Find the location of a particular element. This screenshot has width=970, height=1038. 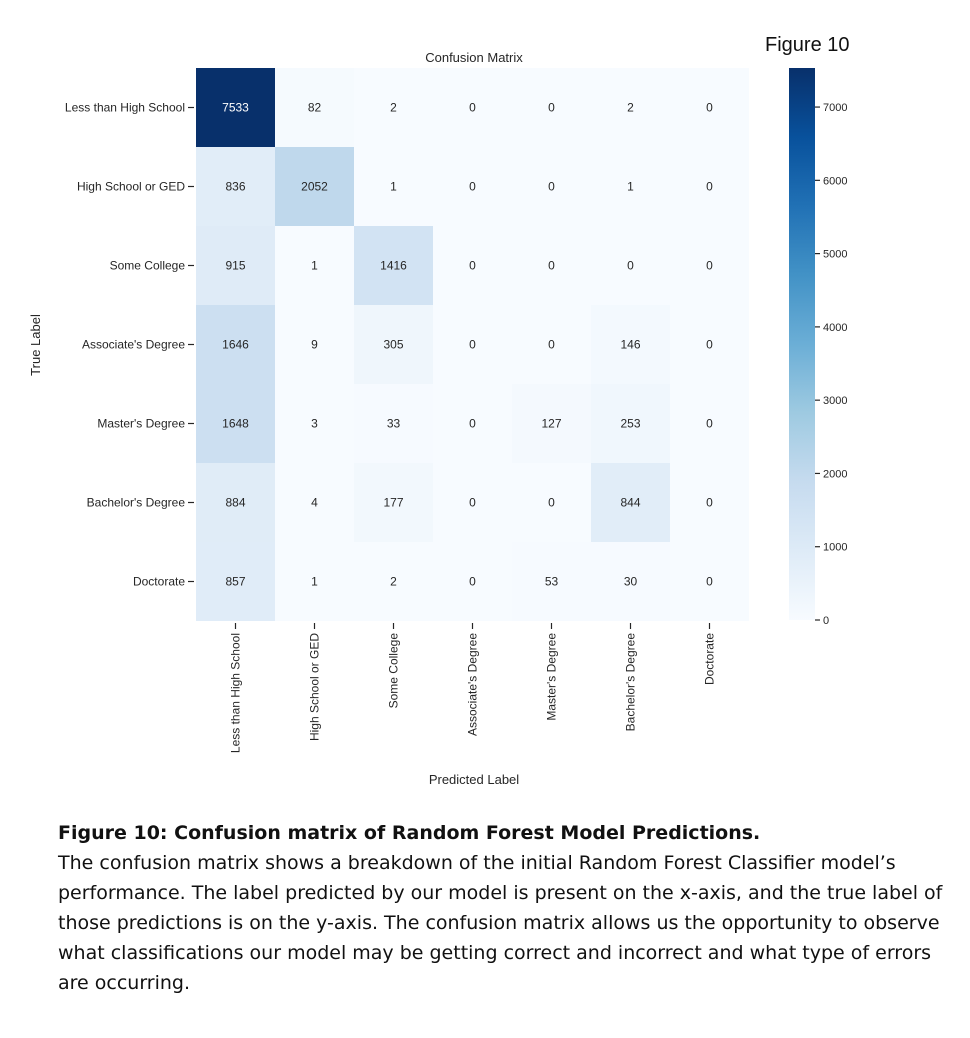

colorbar-tick-label: 3000 is located at coordinates (835, 401).